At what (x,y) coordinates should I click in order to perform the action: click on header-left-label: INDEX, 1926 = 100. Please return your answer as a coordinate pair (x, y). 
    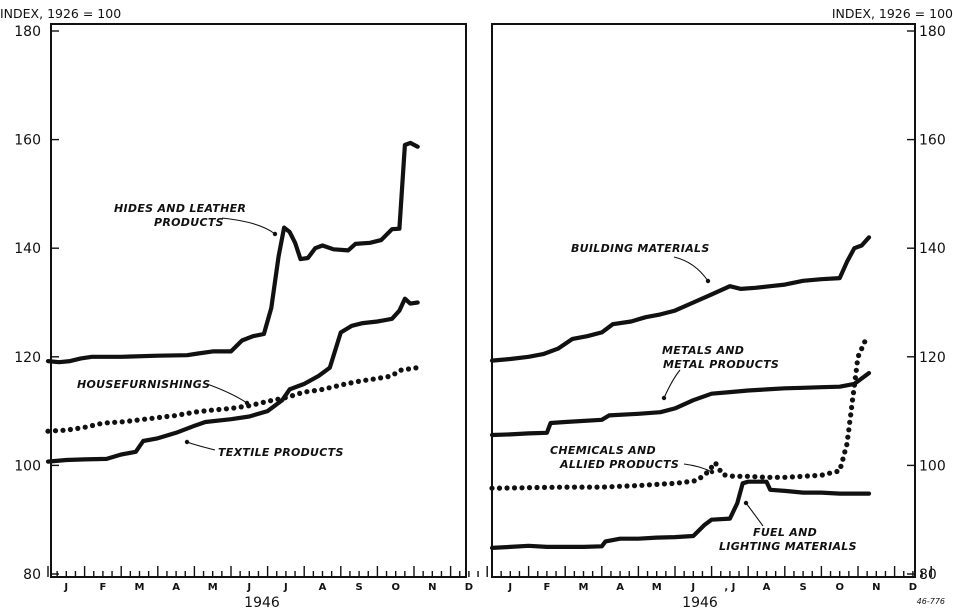
    Looking at the image, I should click on (60, 13).